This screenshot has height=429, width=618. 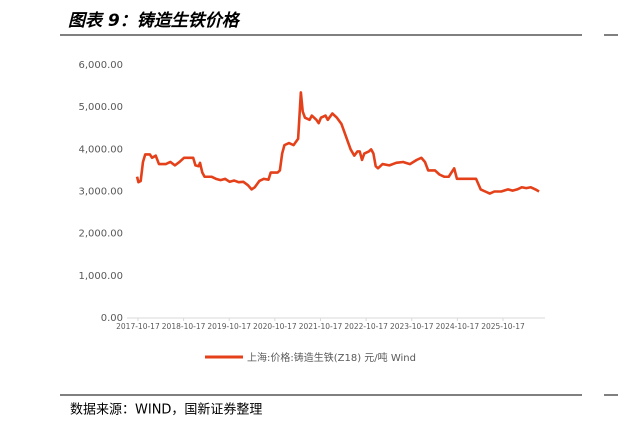 I want to click on source-note: 数据来源：WIND，国新证券整理, so click(x=166, y=410).